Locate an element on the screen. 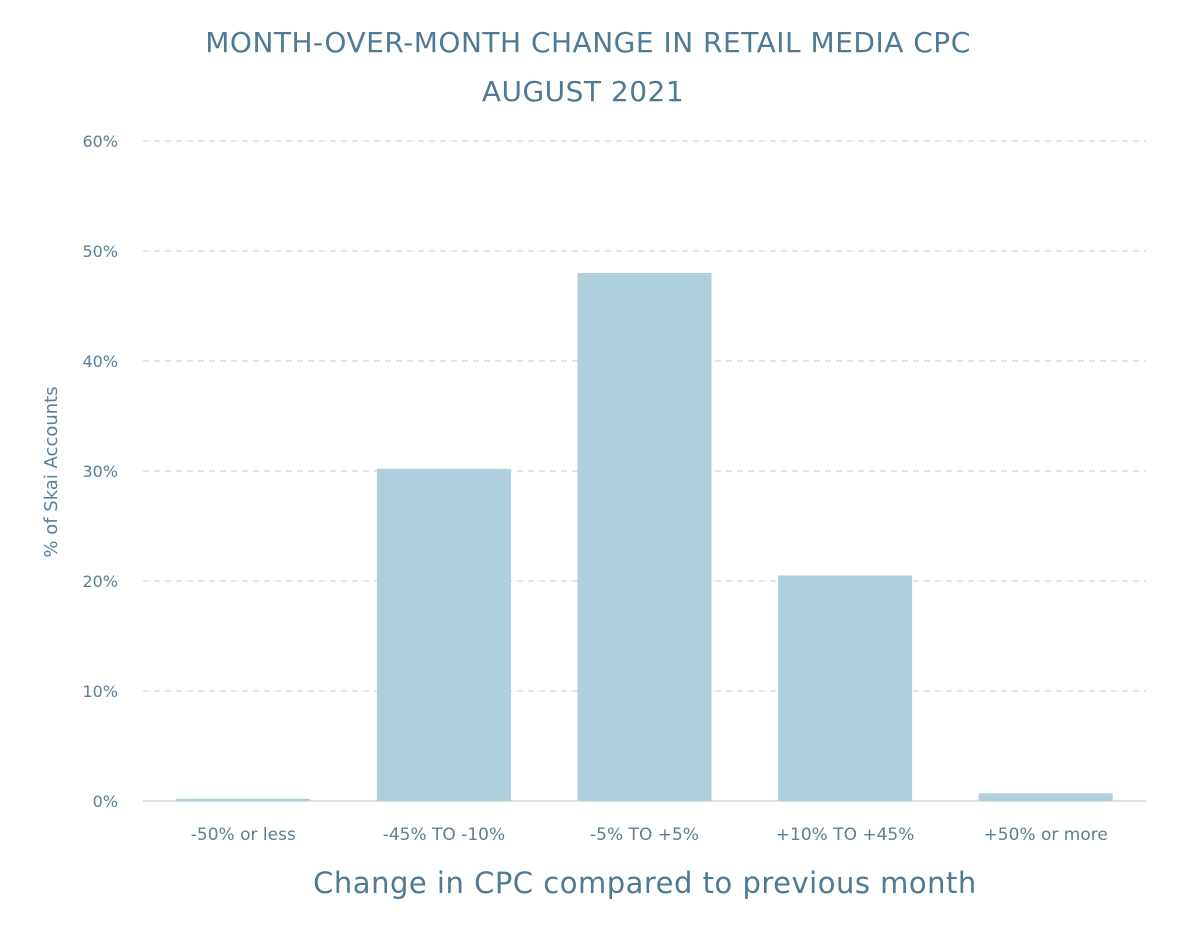 The image size is (1178, 950). y-tick-label: 60% is located at coordinates (100, 141).